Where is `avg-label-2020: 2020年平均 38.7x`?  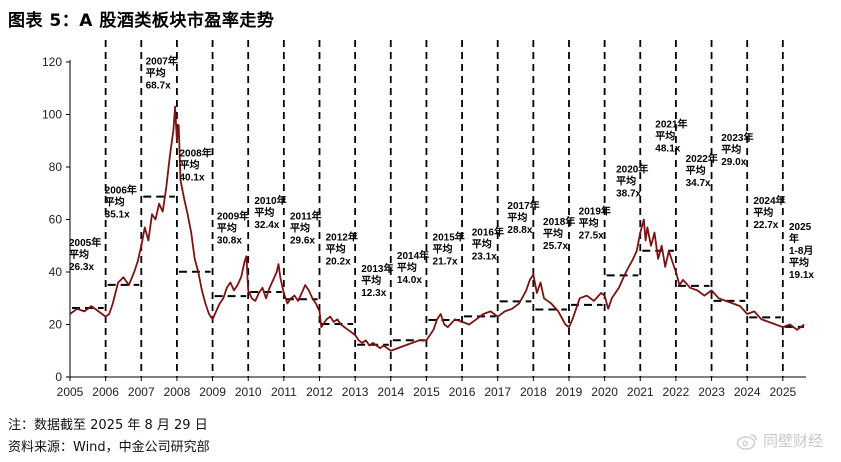 avg-label-2020: 2020年平均 38.7x is located at coordinates (632, 180).